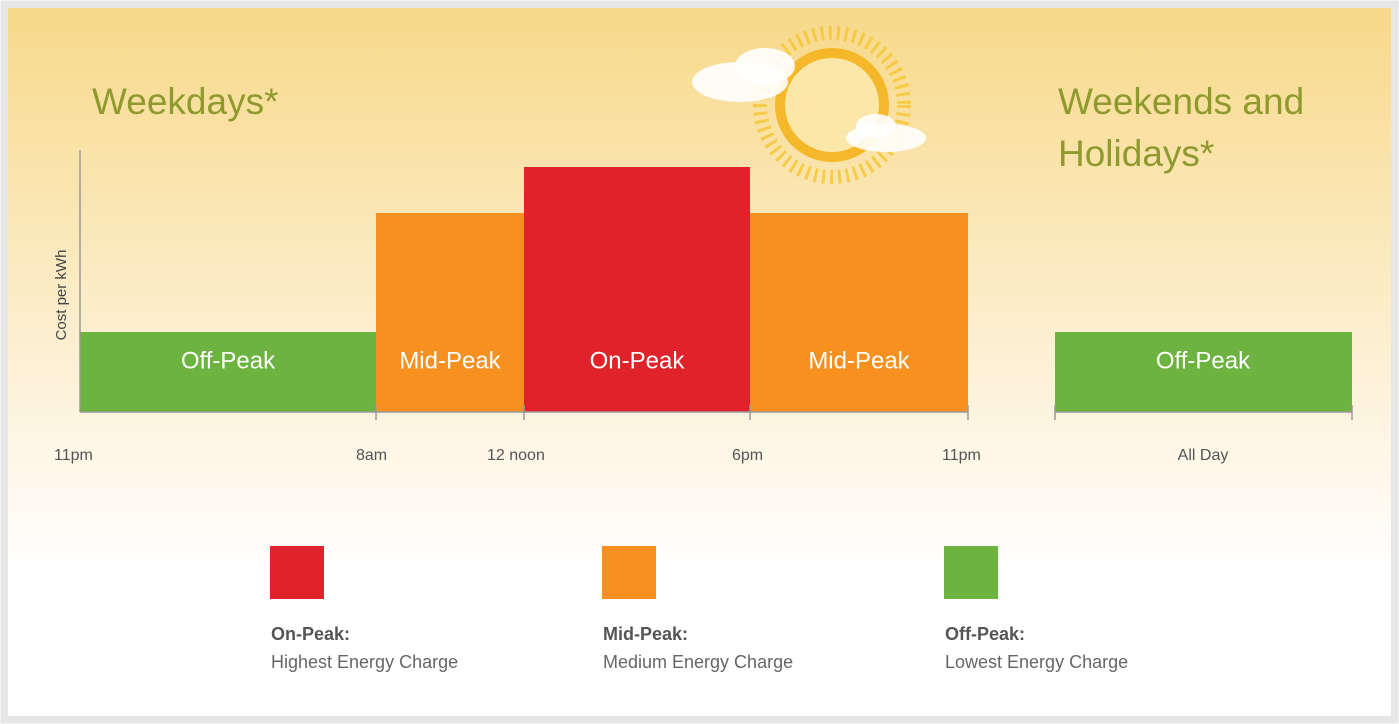  What do you see at coordinates (698, 662) in the screenshot?
I see `legend-description: Medium Energy Charge` at bounding box center [698, 662].